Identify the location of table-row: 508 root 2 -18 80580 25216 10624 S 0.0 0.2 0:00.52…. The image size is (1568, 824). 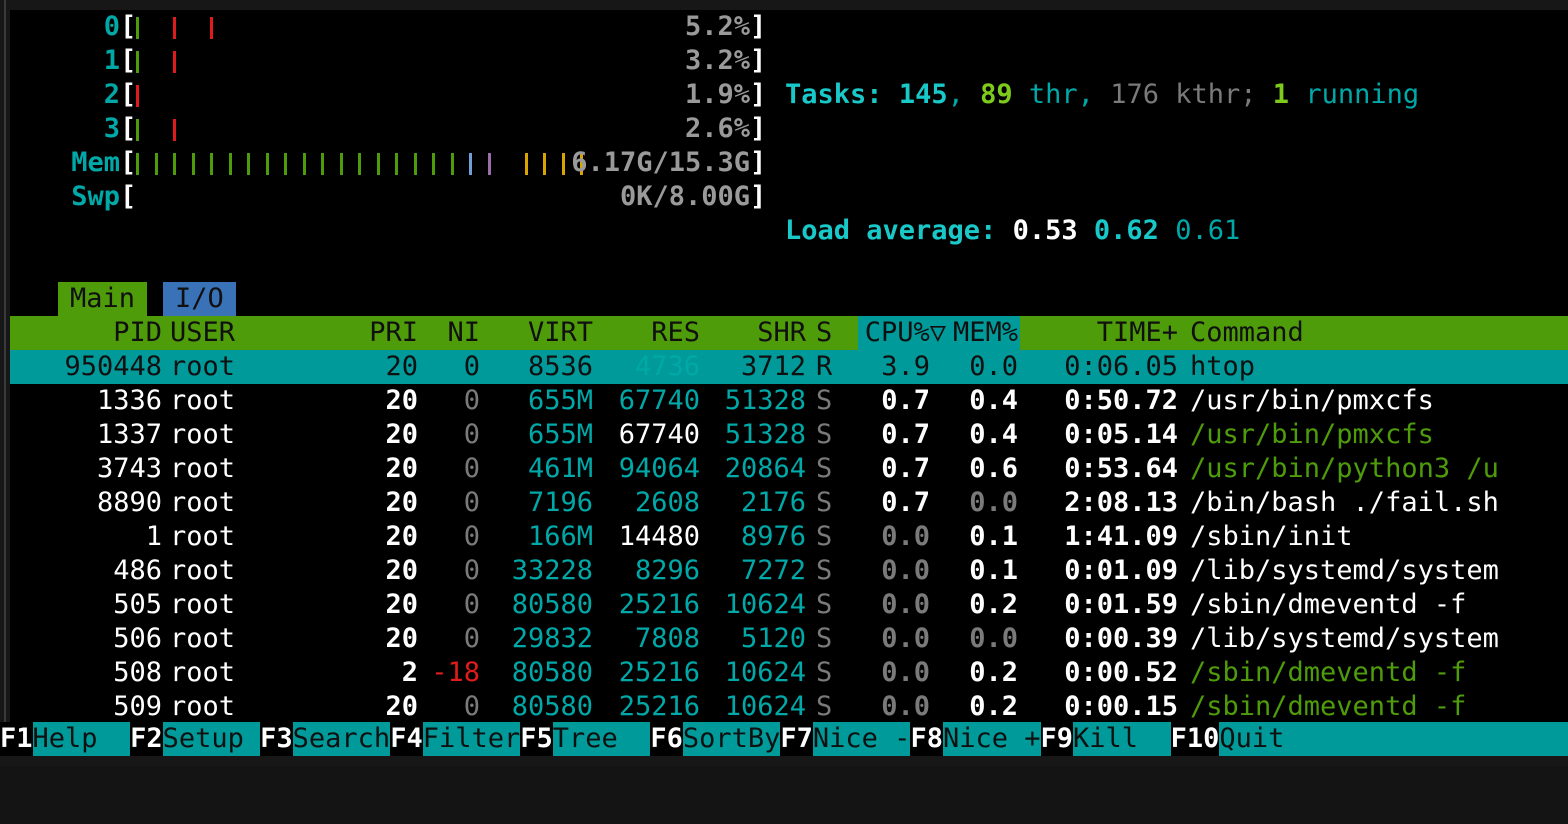
(789, 673).